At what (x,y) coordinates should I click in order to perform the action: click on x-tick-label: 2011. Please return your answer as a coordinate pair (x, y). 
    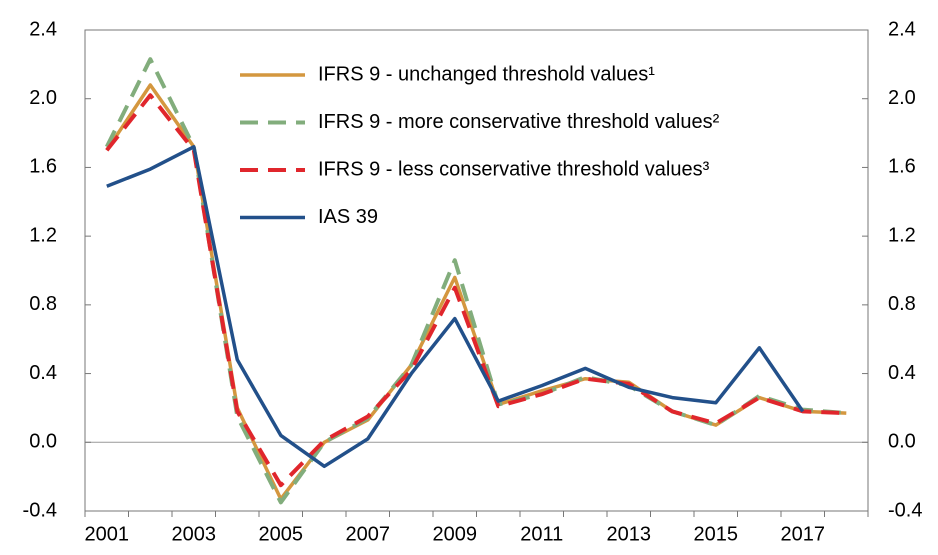
    Looking at the image, I should click on (541, 534).